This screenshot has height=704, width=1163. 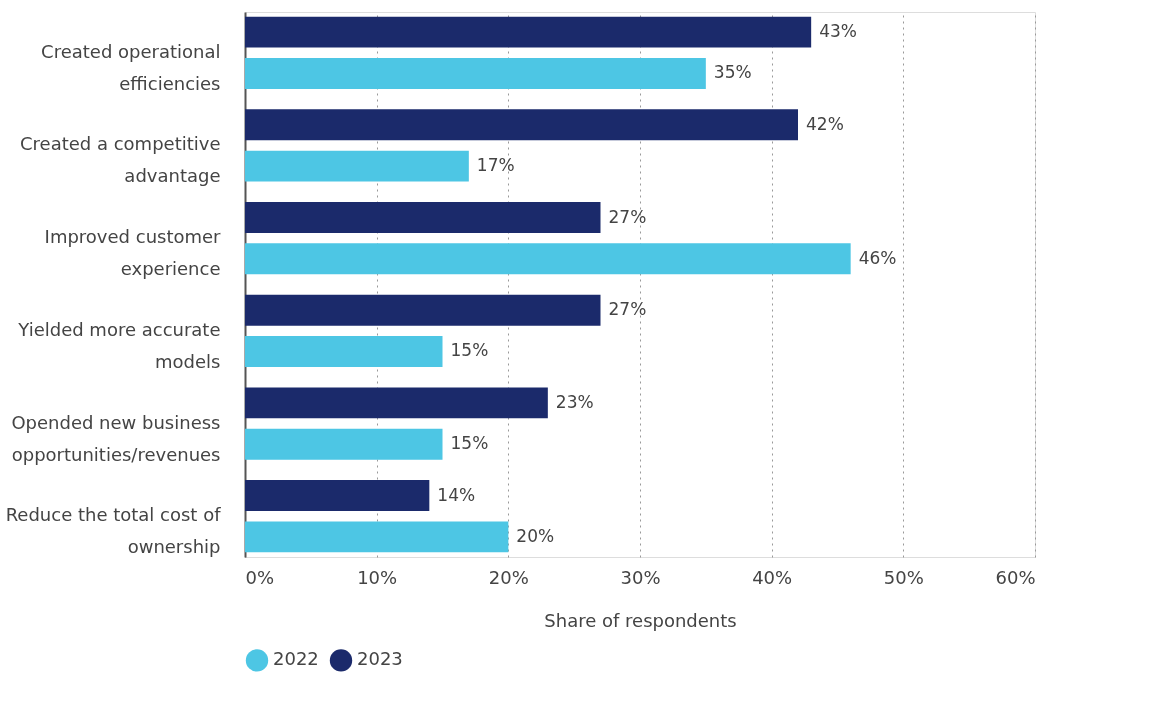 What do you see at coordinates (574, 401) in the screenshot?
I see `data-label: 23%` at bounding box center [574, 401].